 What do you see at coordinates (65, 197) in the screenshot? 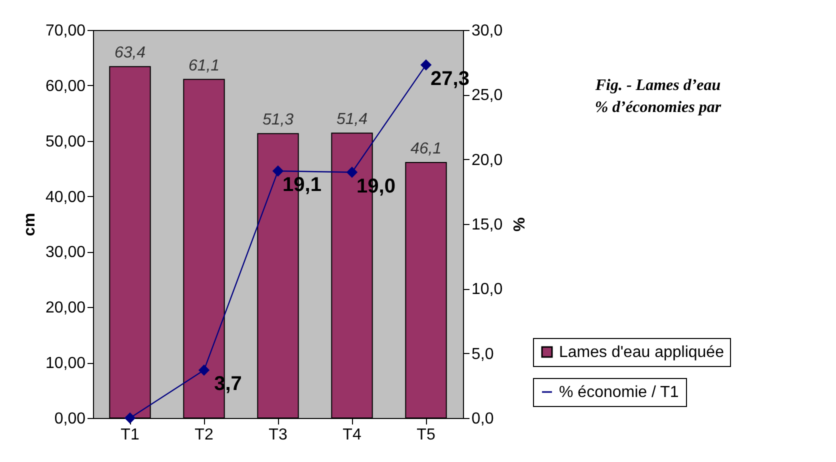
I see `y-tick-label: 40,00` at bounding box center [65, 197].